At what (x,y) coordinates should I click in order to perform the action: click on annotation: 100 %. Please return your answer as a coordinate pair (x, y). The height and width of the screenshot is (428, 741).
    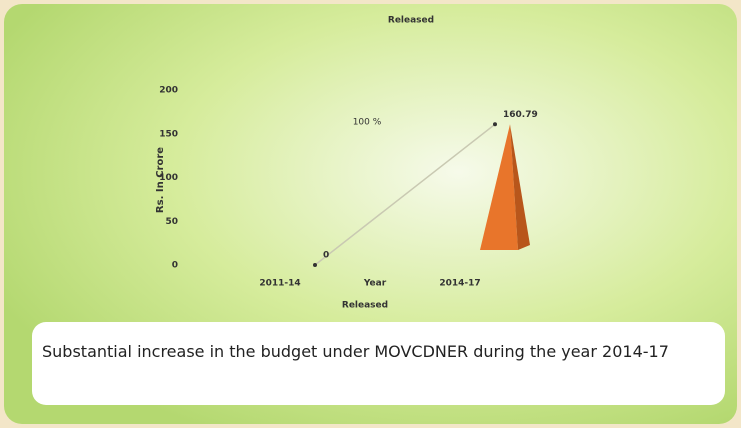
    Looking at the image, I should click on (367, 123).